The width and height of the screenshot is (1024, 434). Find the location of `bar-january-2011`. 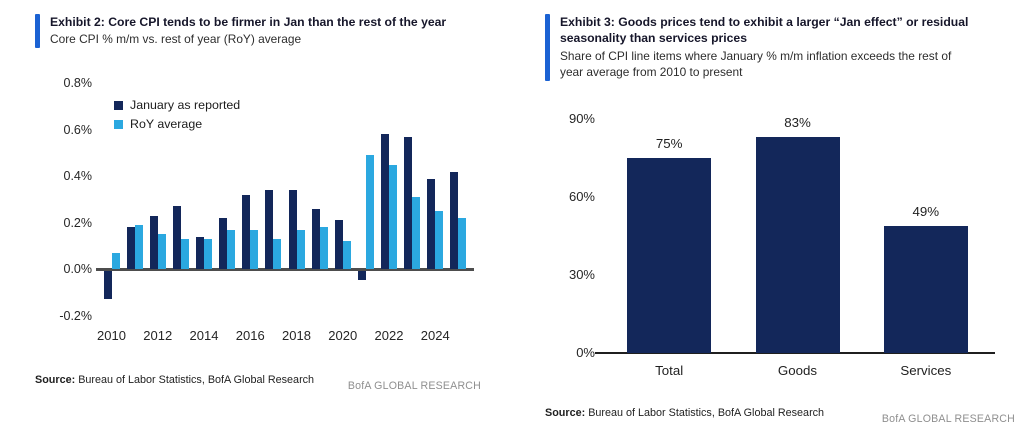

bar-january-2011 is located at coordinates (130, 248).